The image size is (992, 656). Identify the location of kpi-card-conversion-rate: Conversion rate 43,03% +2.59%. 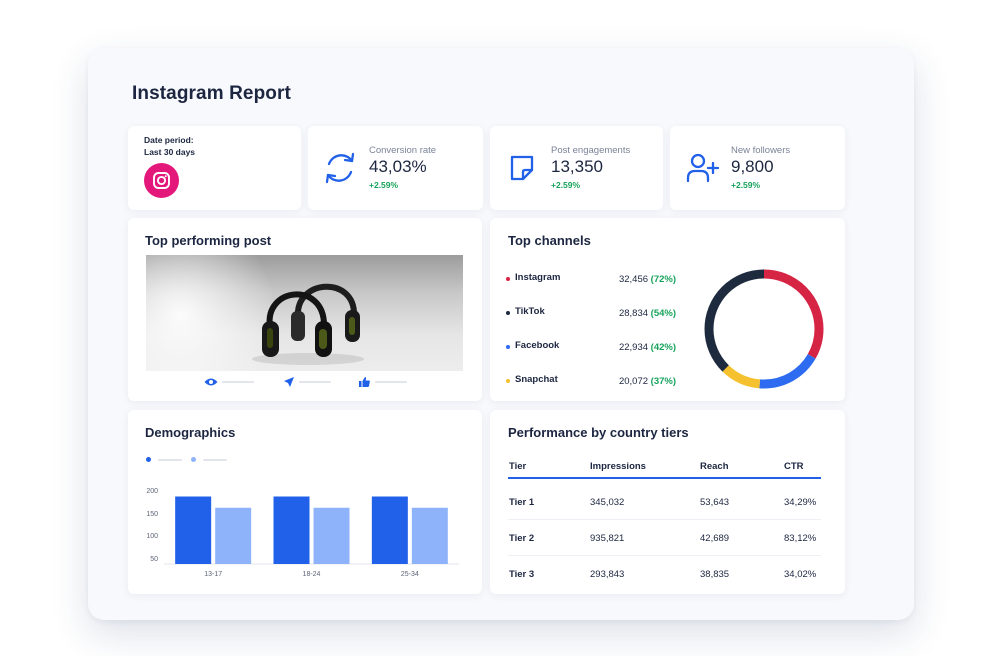
(395, 168).